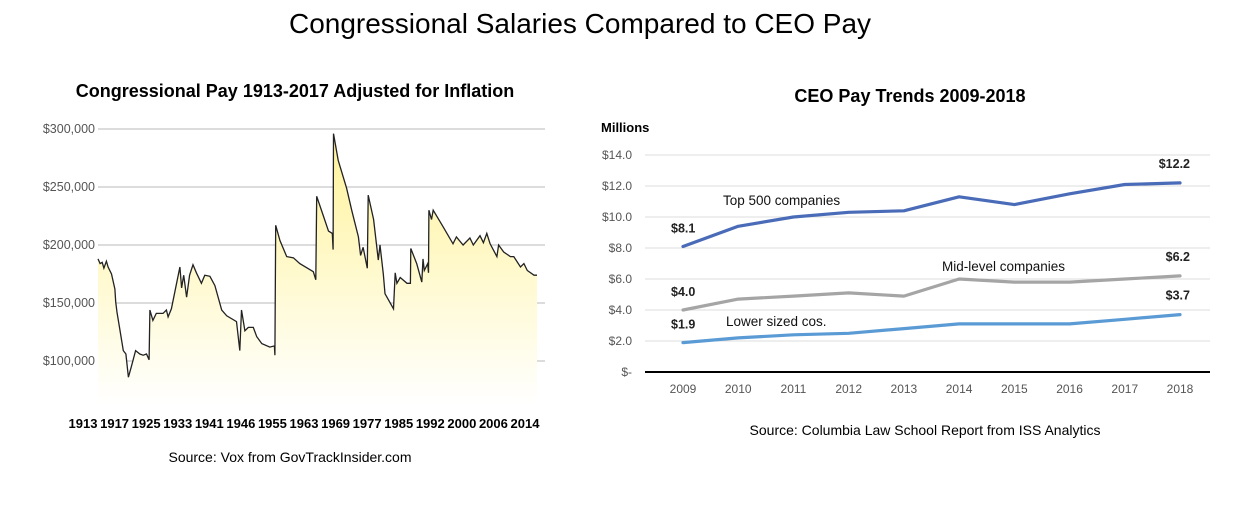  What do you see at coordinates (683, 292) in the screenshot?
I see `start-data-label: $4.0` at bounding box center [683, 292].